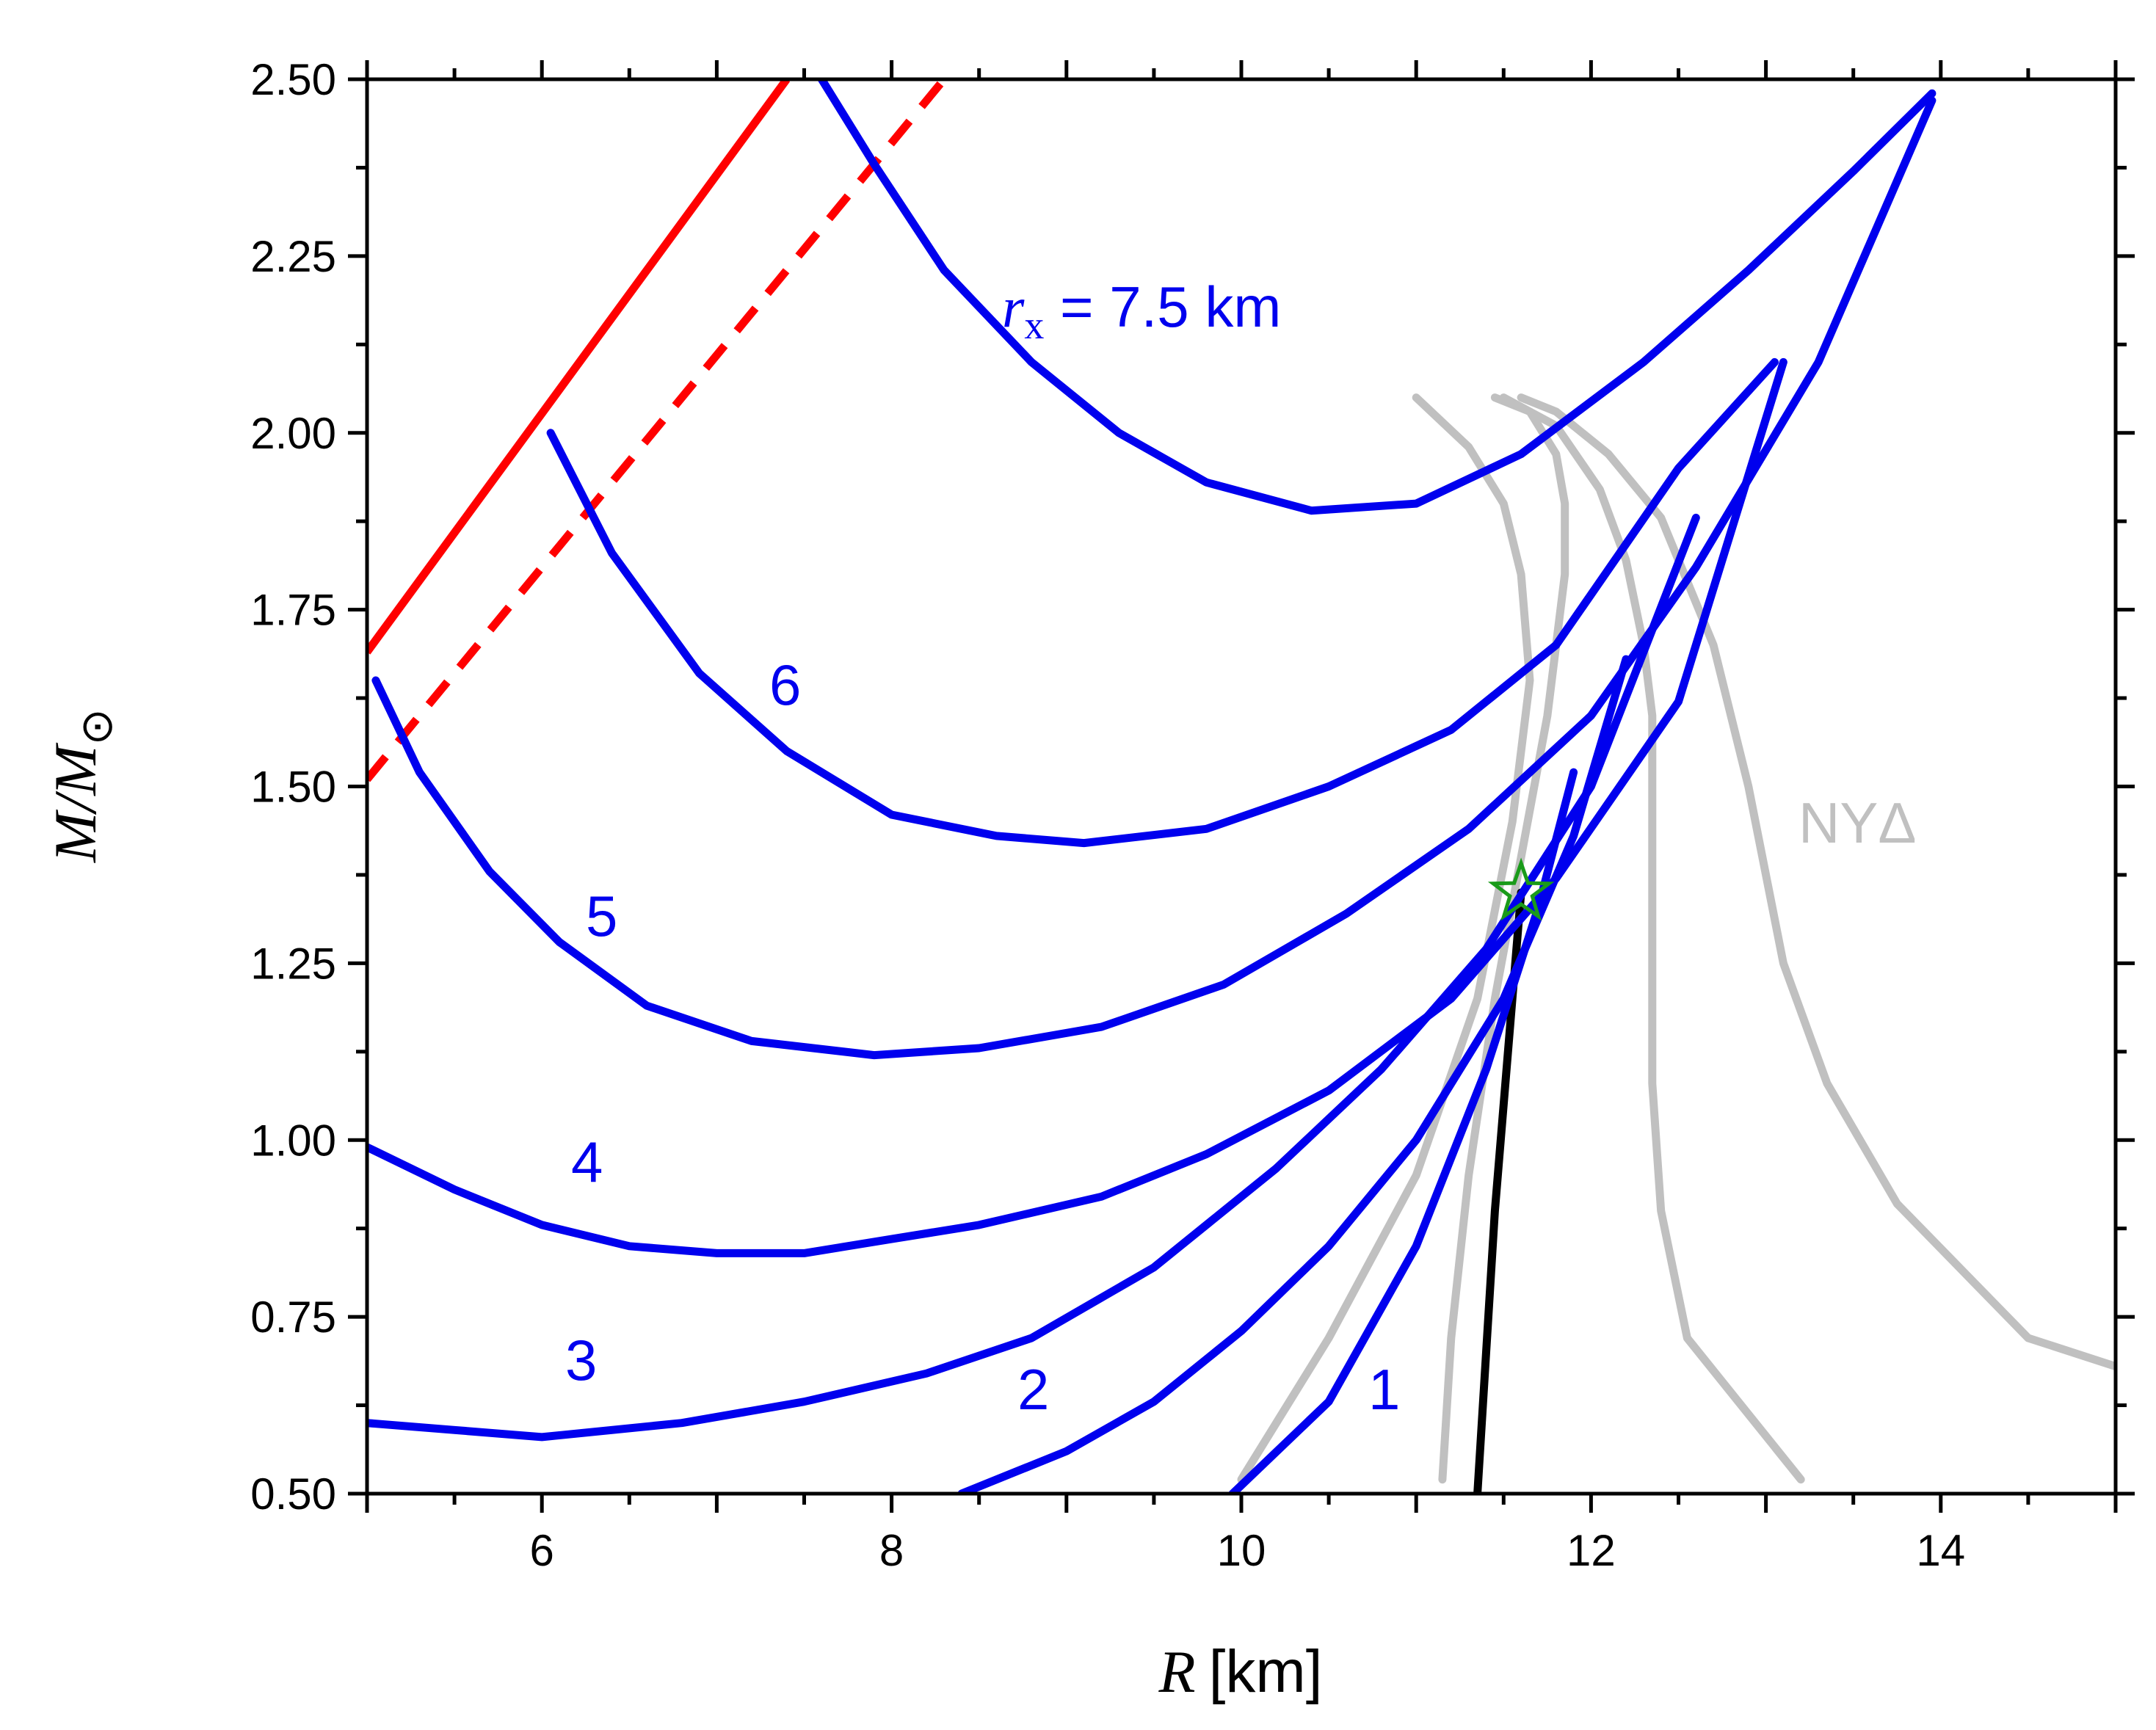 The image size is (2156, 1730). I want to click on y-tick-label: 1.25, so click(293, 963).